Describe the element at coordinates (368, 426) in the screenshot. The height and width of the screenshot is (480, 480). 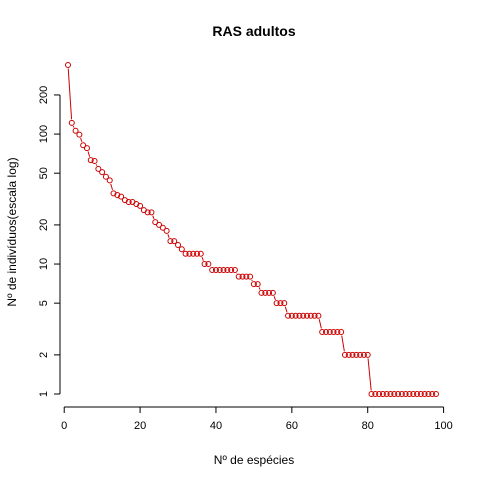
I see `x-tick-label: 80` at that location.